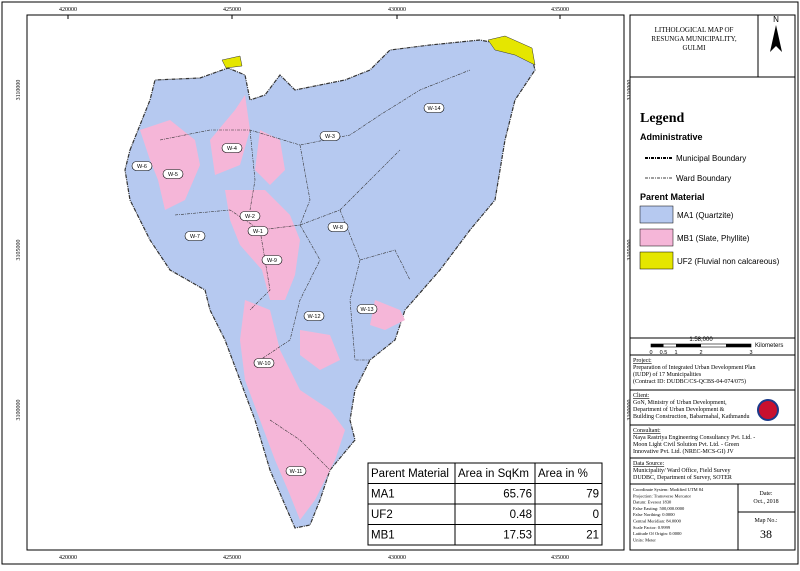  Describe the element at coordinates (648, 464) in the screenshot. I see `info-heading: Data Source:` at that location.